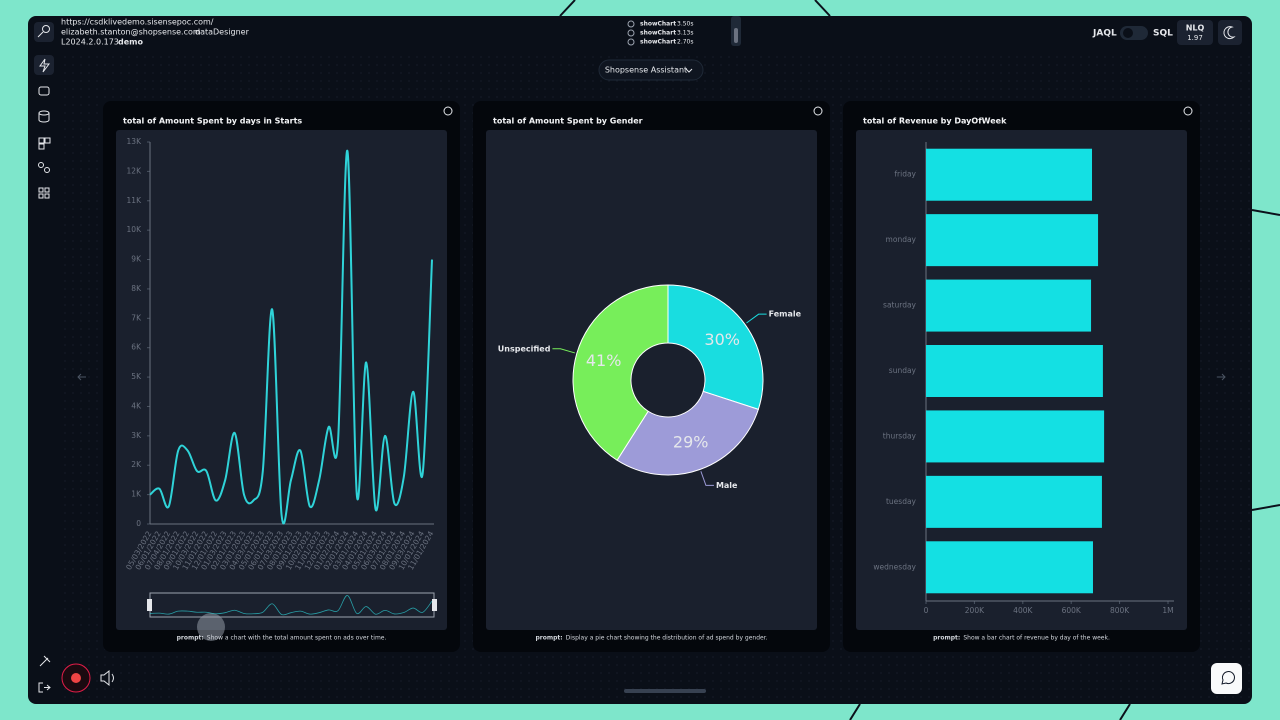 This screenshot has width=1280, height=720. What do you see at coordinates (44, 91) in the screenshot?
I see `nav-bot-icon` at bounding box center [44, 91].